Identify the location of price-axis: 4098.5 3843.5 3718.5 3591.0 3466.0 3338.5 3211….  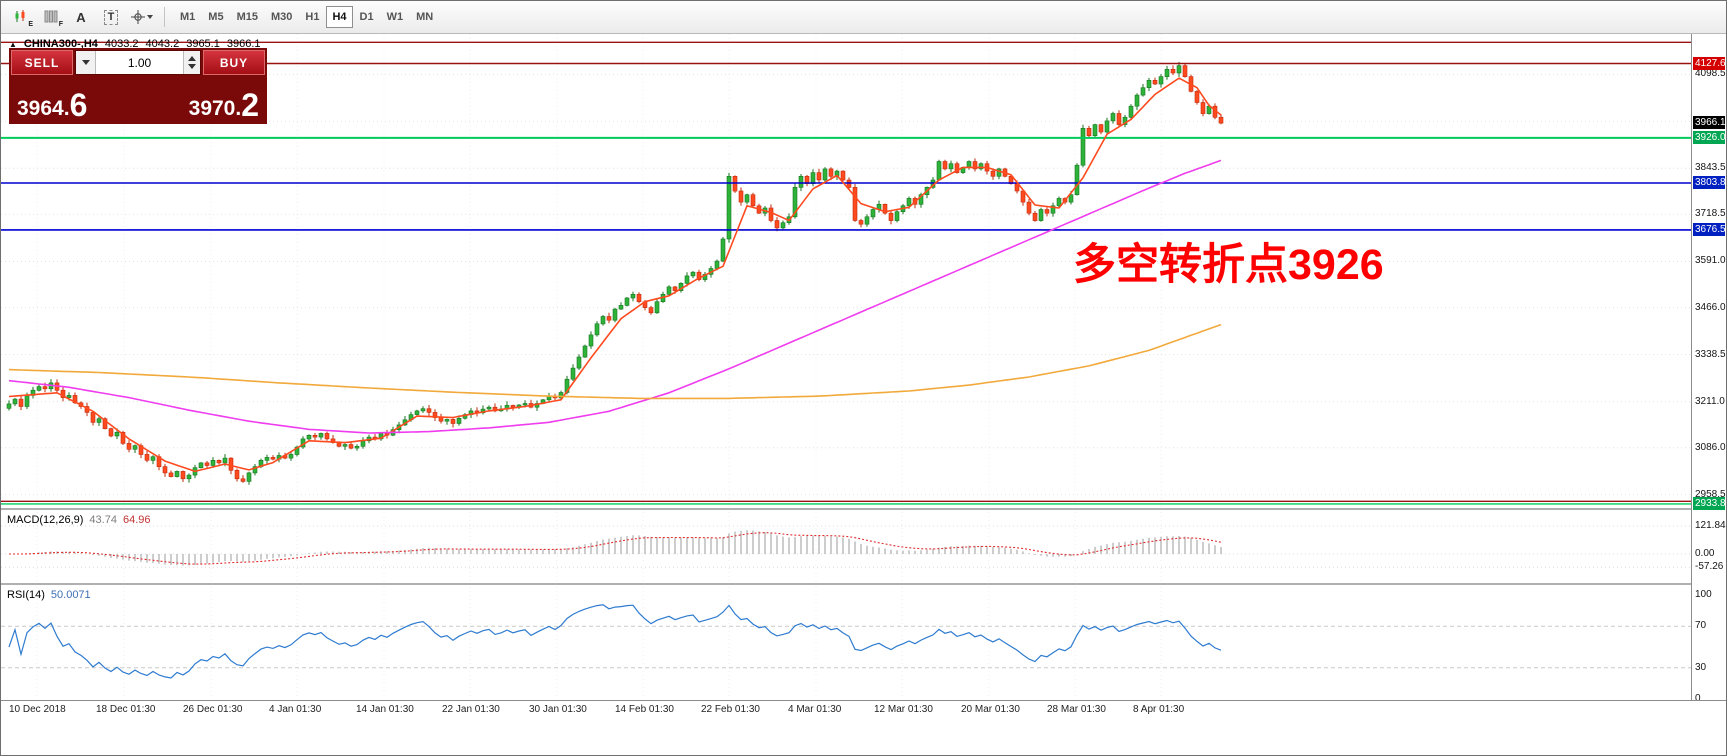
(1708, 369).